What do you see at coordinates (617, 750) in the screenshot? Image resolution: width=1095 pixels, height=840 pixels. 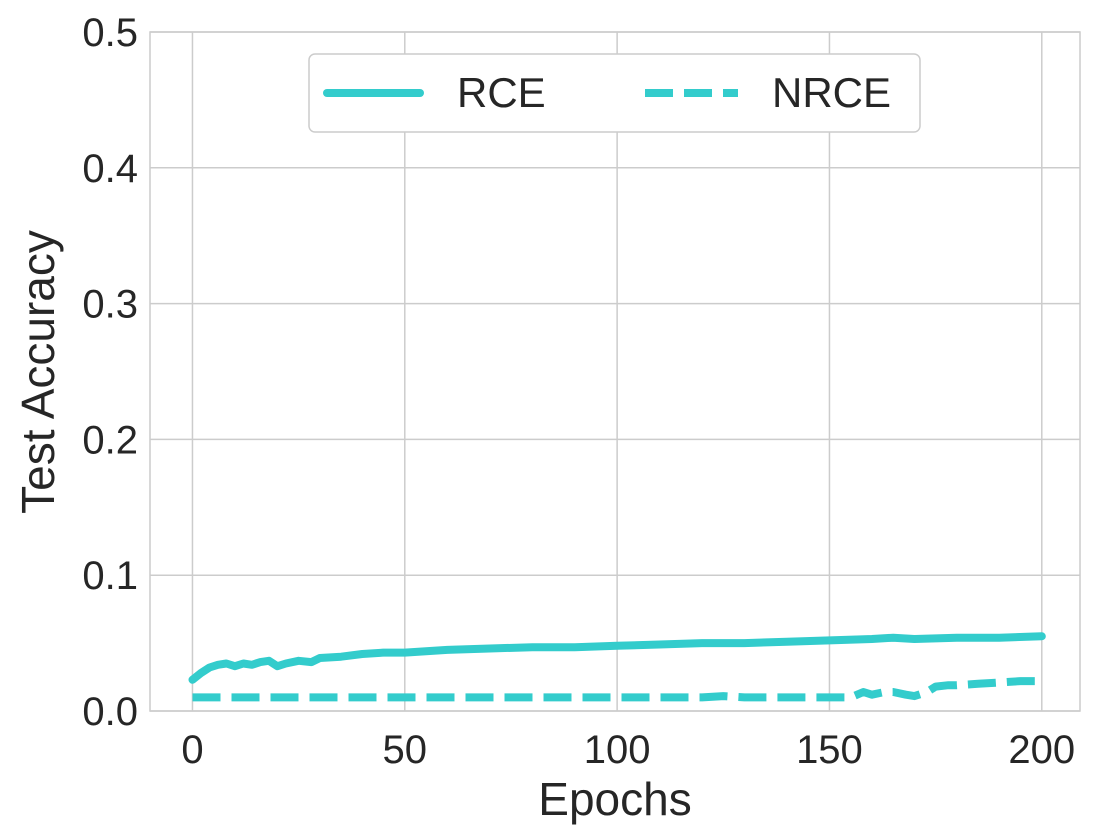 I see `x-tick-label: 100` at bounding box center [617, 750].